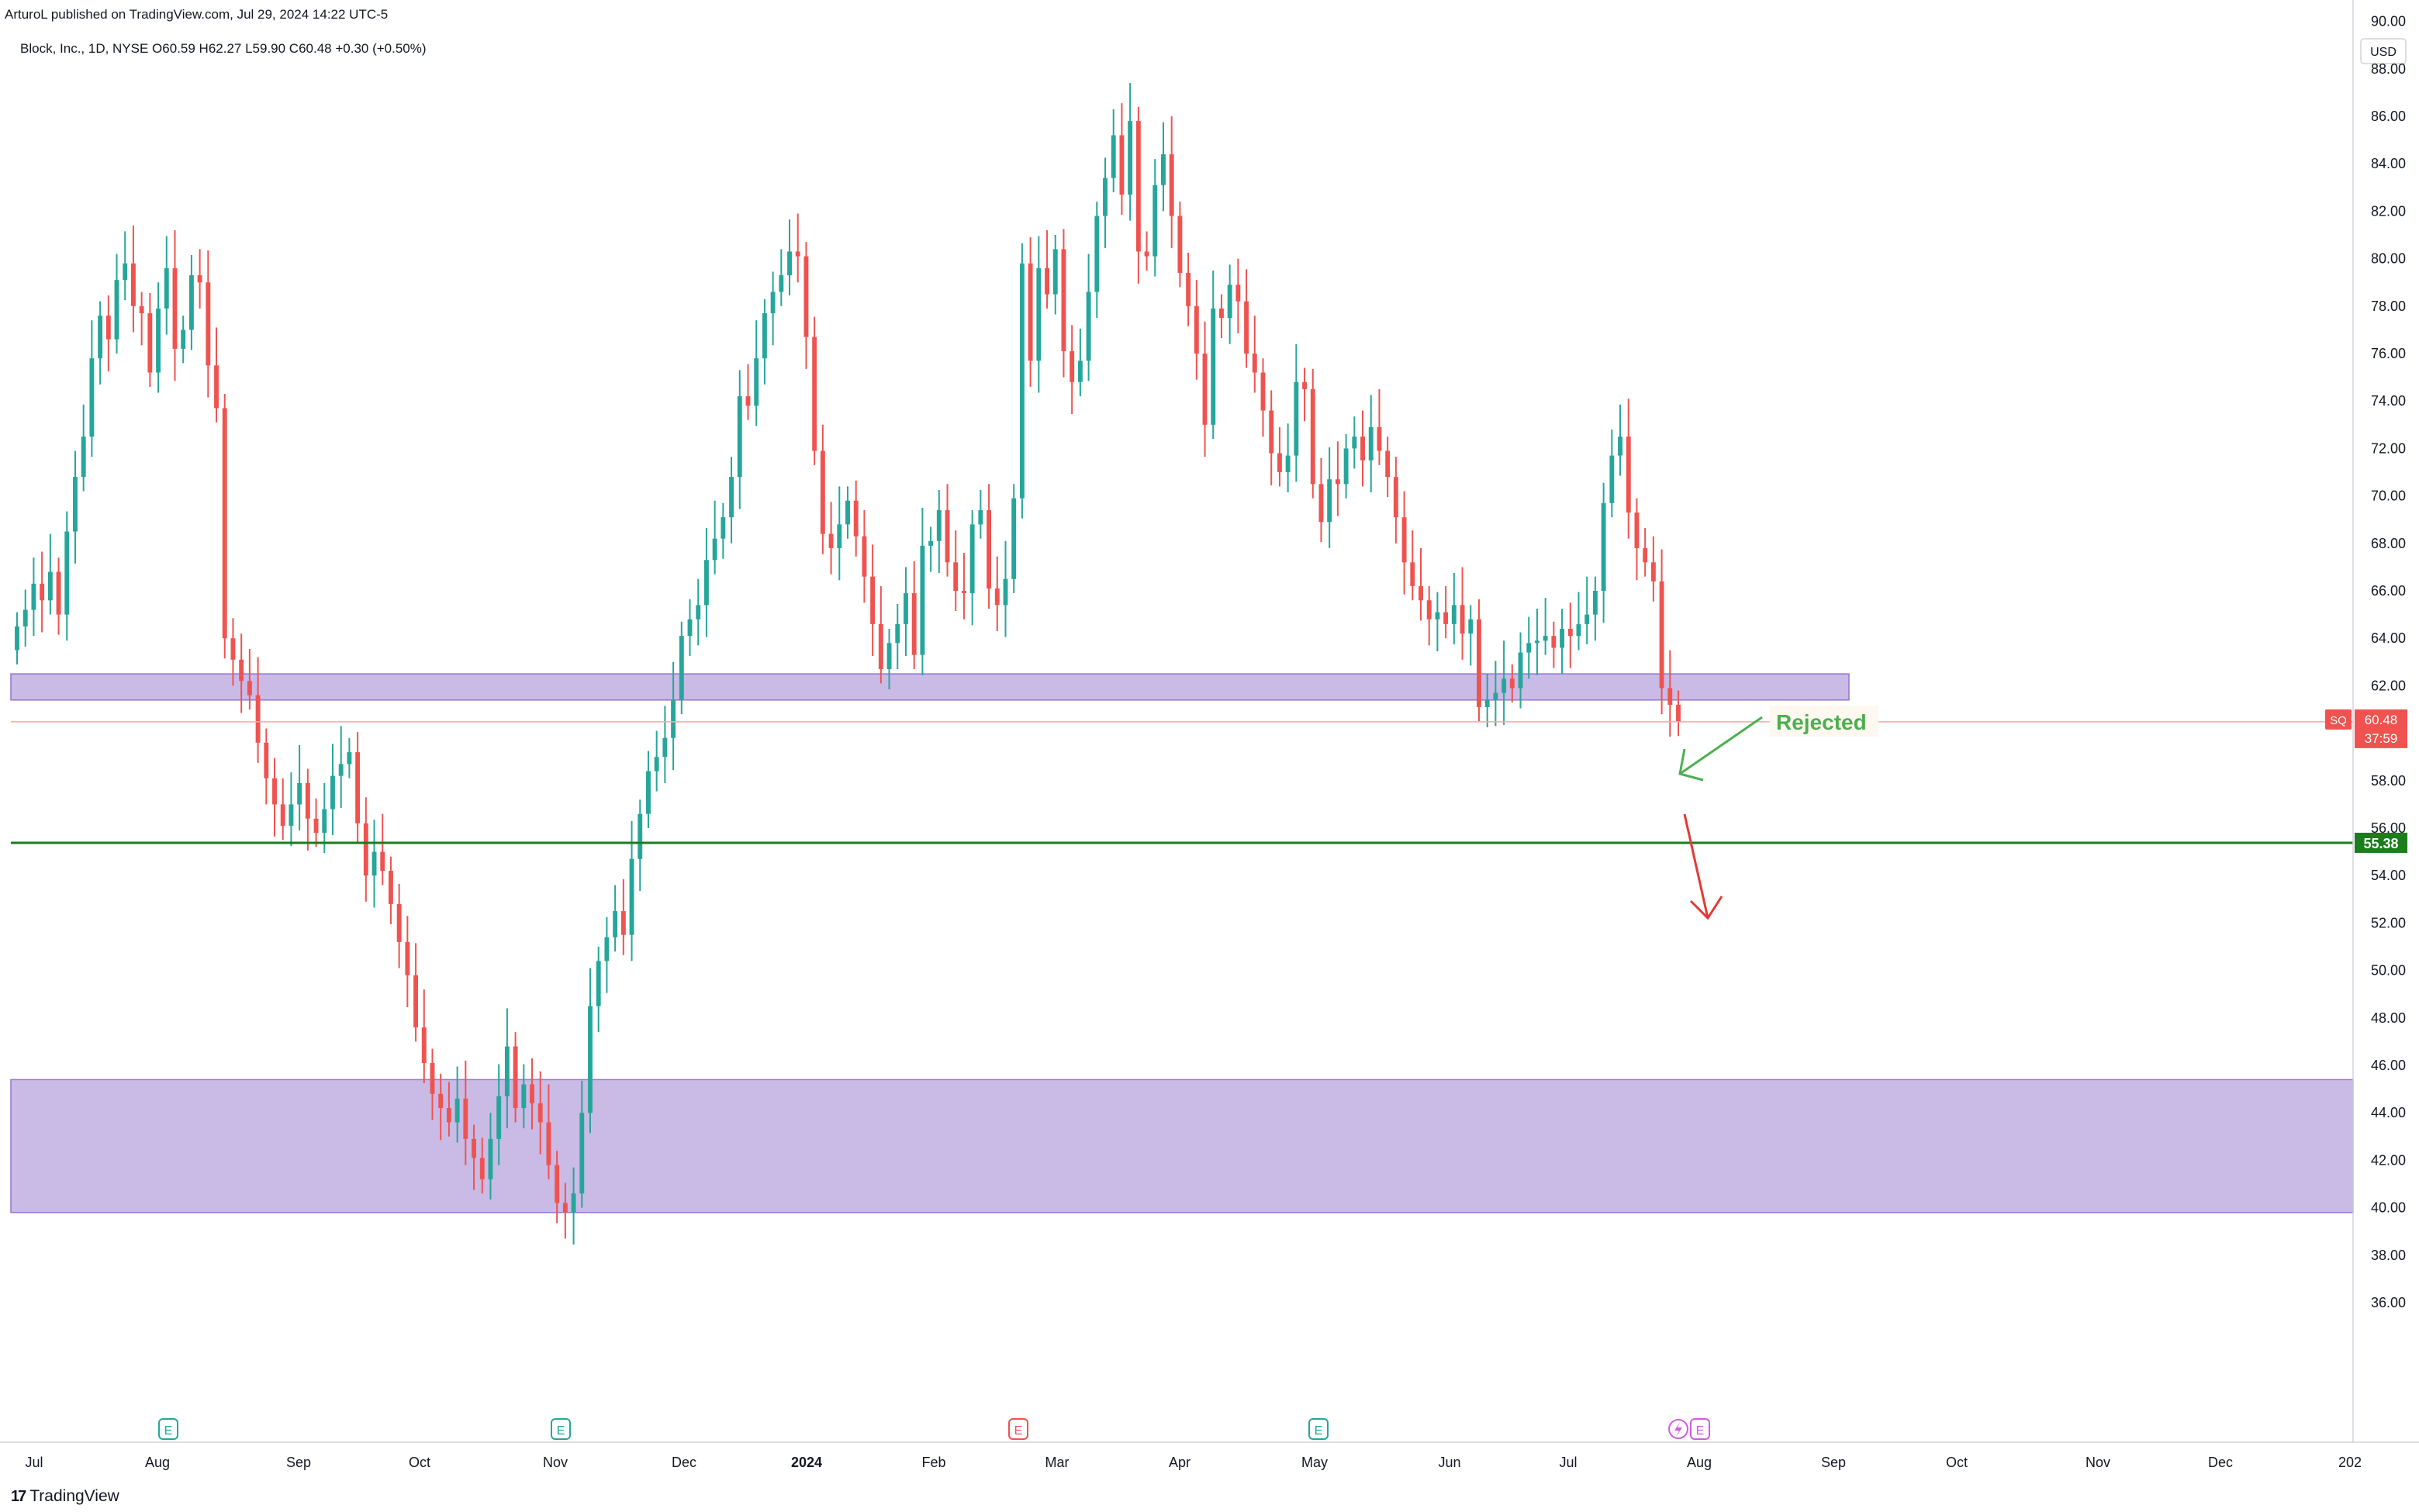 The width and height of the screenshot is (2419, 1512). Describe the element at coordinates (2388, 401) in the screenshot. I see `y-tick-label: 74.00` at that location.